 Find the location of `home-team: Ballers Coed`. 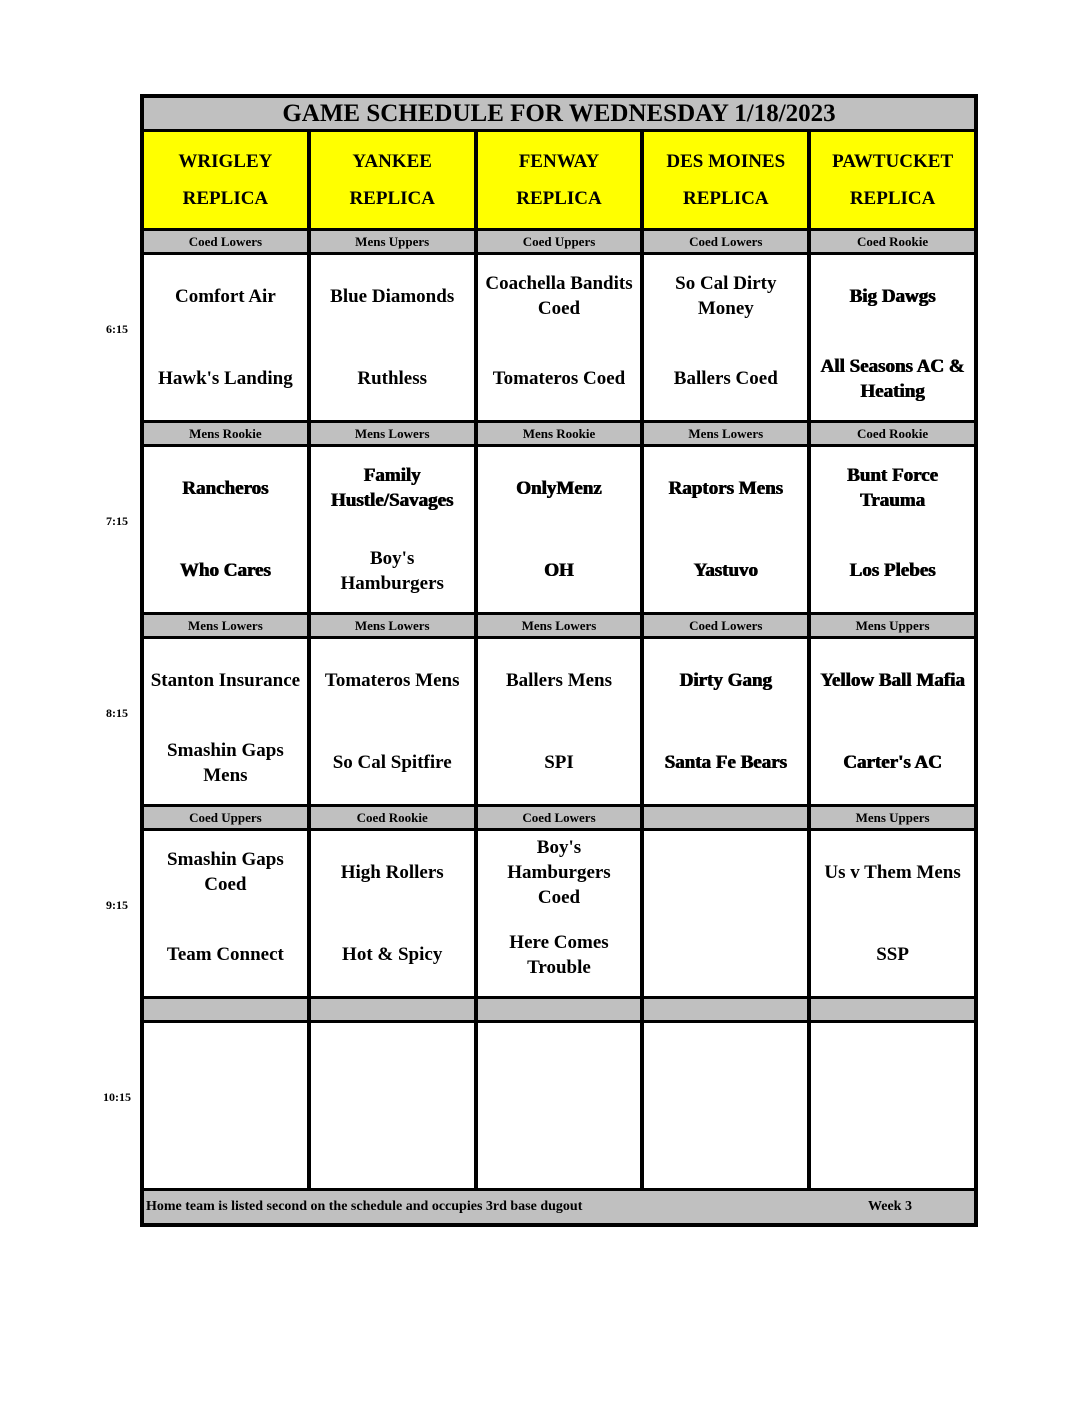

home-team: Ballers Coed is located at coordinates (725, 379).